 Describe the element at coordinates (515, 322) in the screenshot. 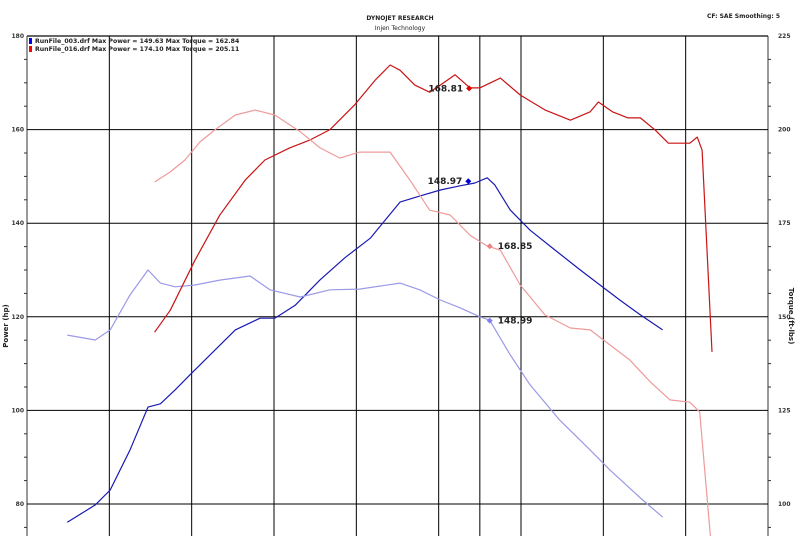

I see `marker-label: 148.99` at that location.